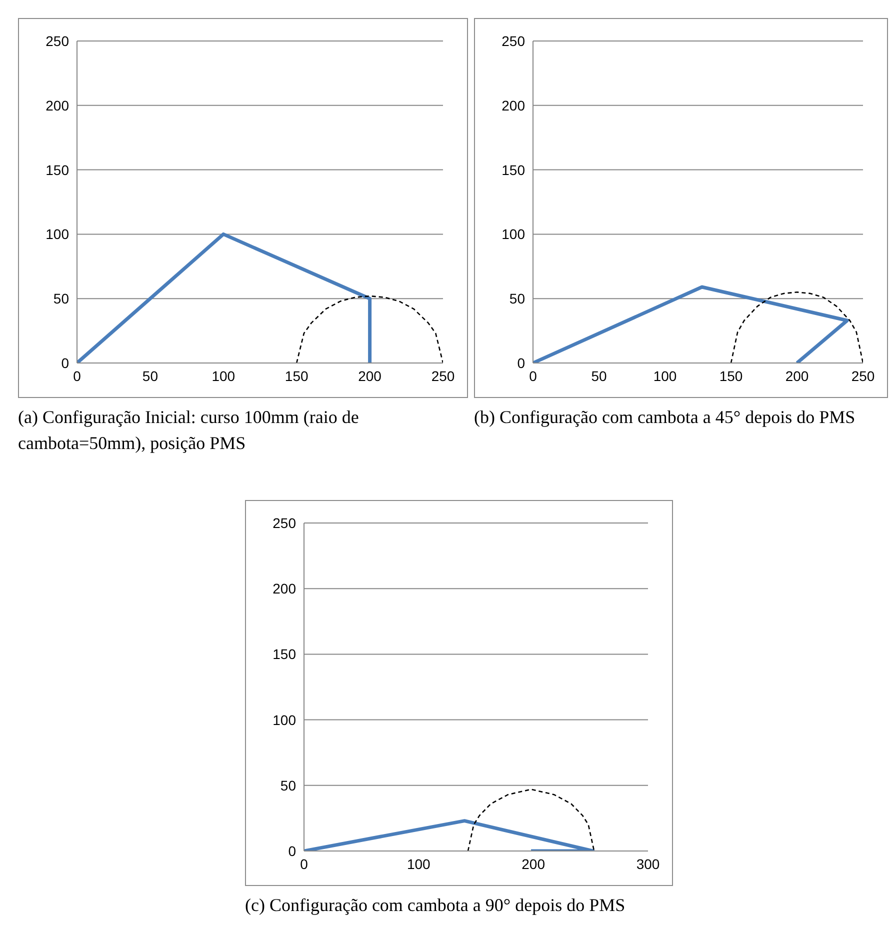 This screenshot has height=944, width=893. Describe the element at coordinates (648, 864) in the screenshot. I see `x-tick-label: 300` at that location.